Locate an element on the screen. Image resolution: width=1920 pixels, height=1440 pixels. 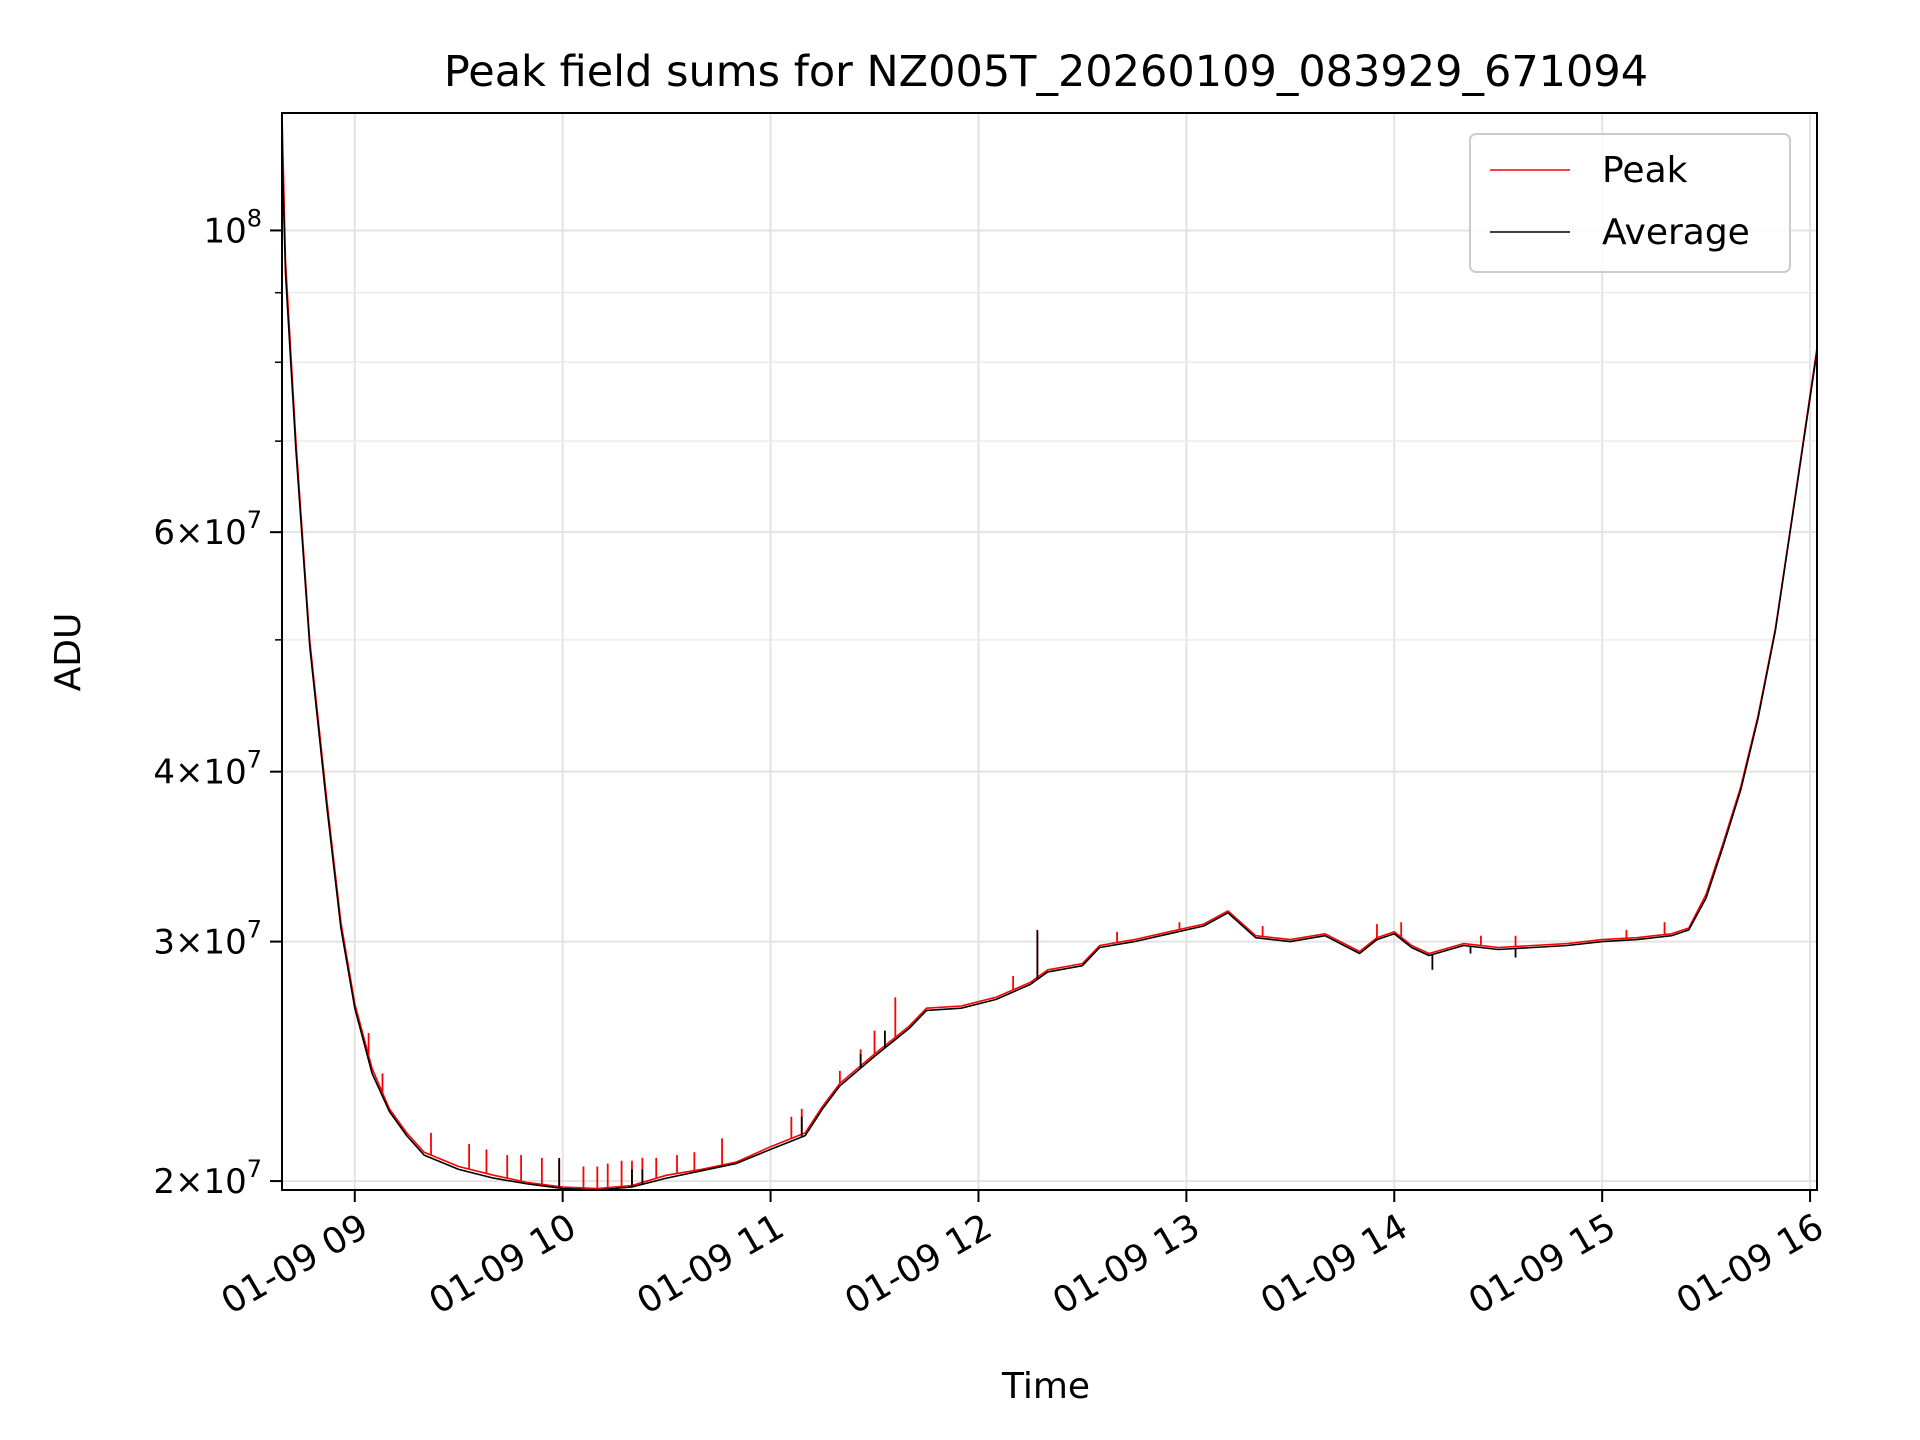
y-tick-label: 2×107 is located at coordinates (207, 1178).